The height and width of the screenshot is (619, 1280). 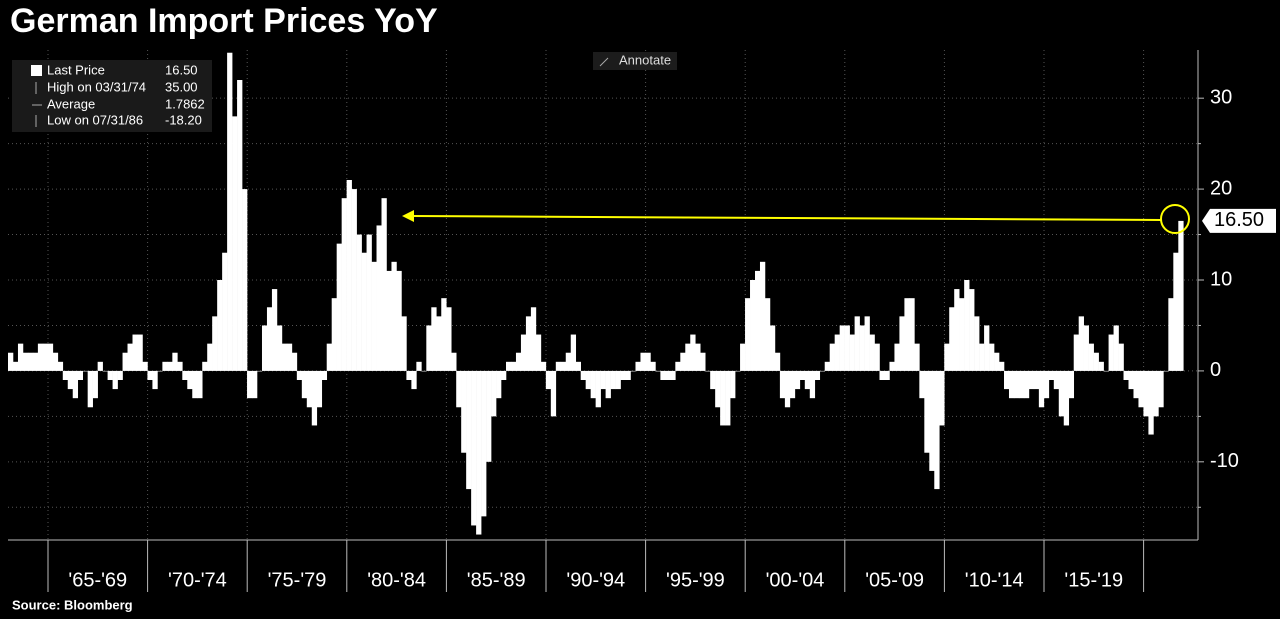 I want to click on annotate-button-bg, so click(x=635, y=61).